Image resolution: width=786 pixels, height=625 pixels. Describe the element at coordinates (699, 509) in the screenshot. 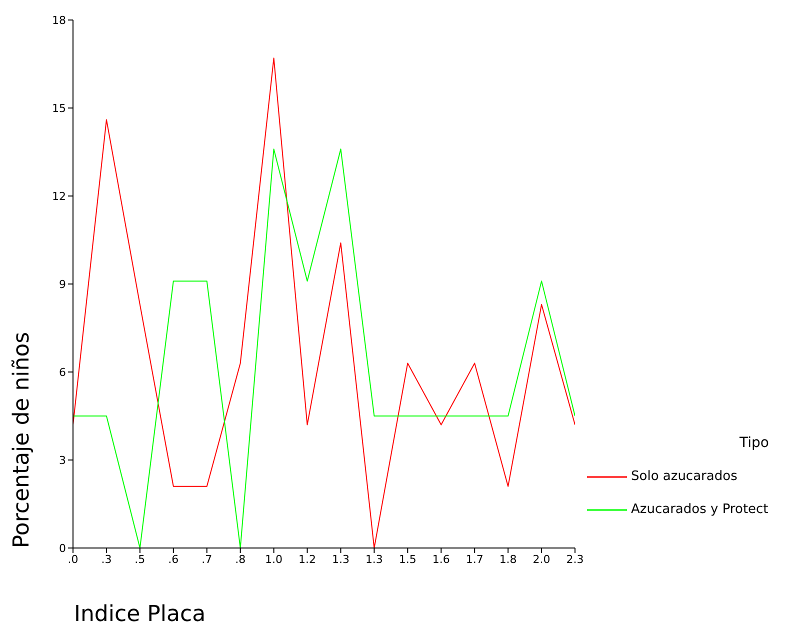

I see `legend-label: Azucarados y Protect` at that location.